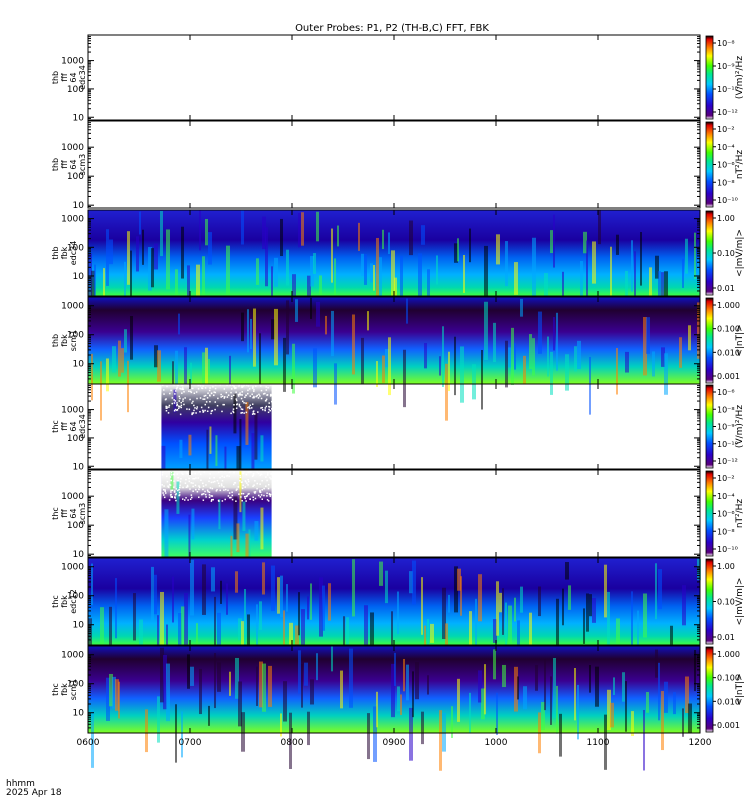 Image resolution: width=750 pixels, height=800 pixels. What do you see at coordinates (394, 621) in the screenshot?
I see `spectrogram-p7` at bounding box center [394, 621].